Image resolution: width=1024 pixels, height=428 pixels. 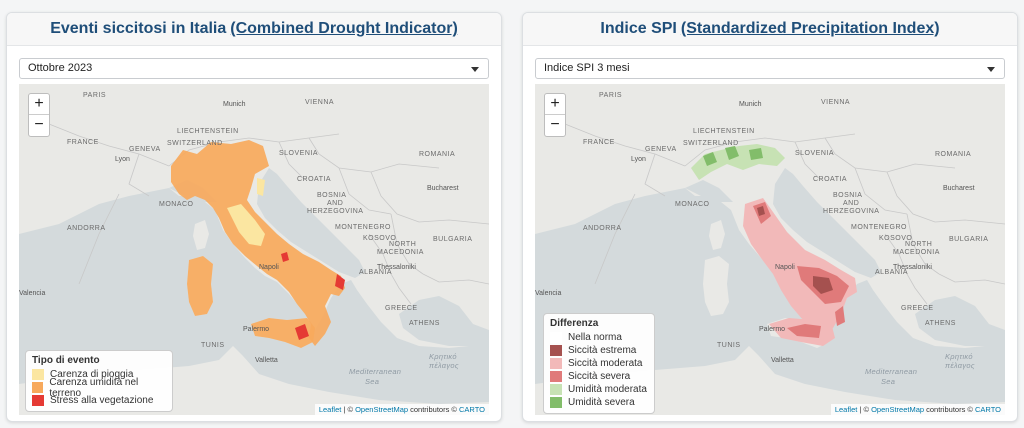 What do you see at coordinates (960, 365) in the screenshot?
I see `map-label-kritiko-2: πέλαγος` at bounding box center [960, 365].